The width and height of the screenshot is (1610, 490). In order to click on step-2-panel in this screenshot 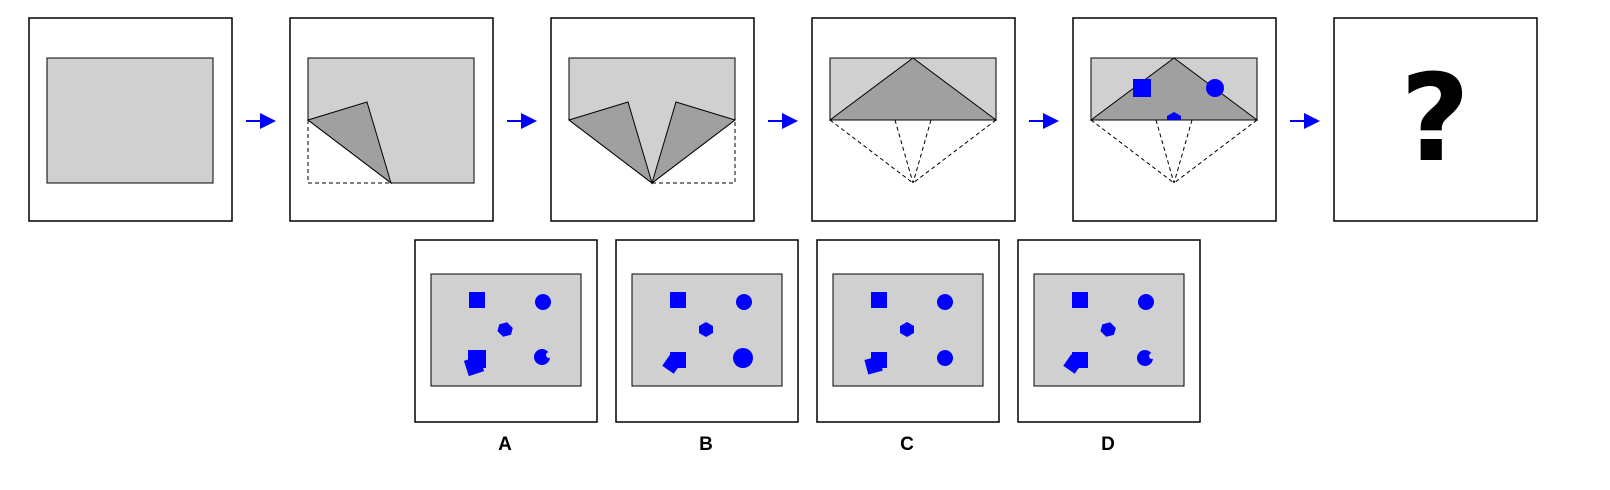, I will do `click(391, 119)`.